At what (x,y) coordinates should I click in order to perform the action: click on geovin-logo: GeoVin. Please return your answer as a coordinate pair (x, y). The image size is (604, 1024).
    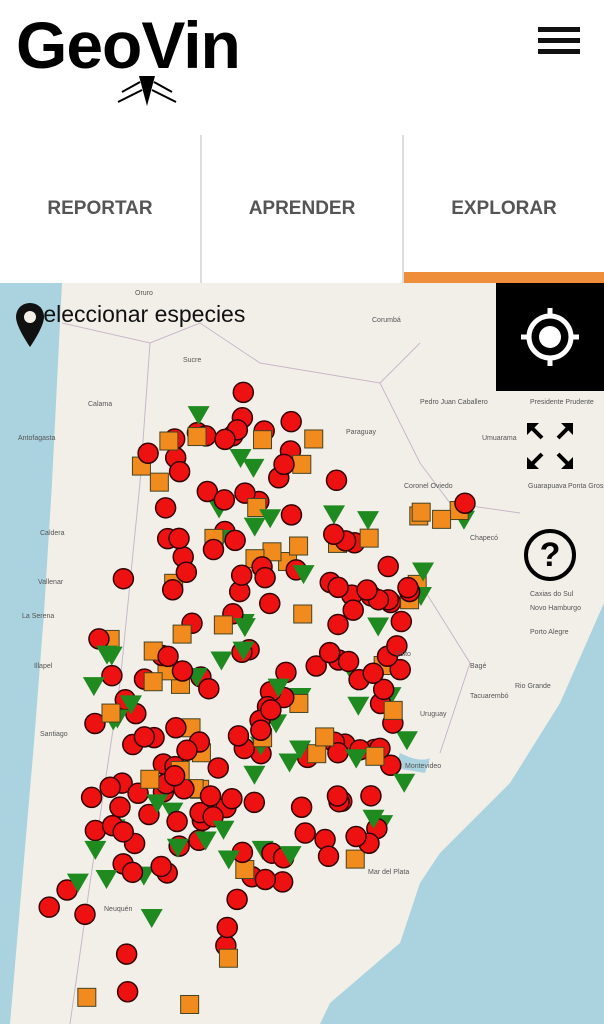
    Looking at the image, I should click on (151, 58).